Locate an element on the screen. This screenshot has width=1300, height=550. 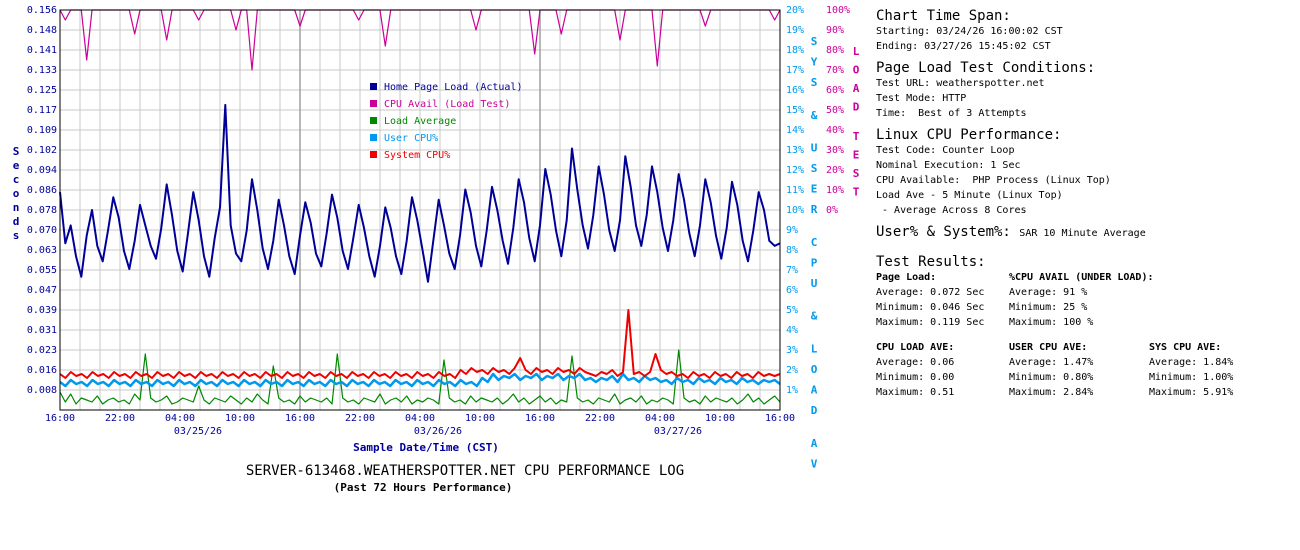
y-right-inner-tick-label: 20% is located at coordinates (795, 10).